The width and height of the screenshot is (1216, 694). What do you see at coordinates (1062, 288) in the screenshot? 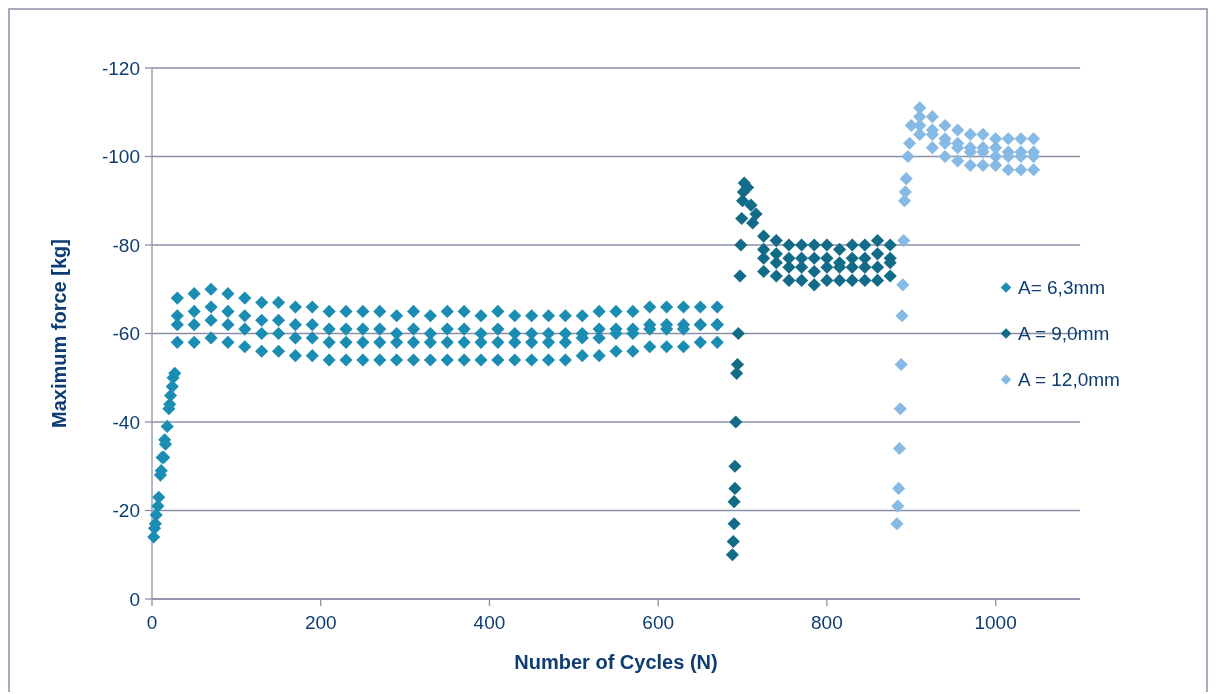
I see `legend-label: A= 6,3mm` at bounding box center [1062, 288].